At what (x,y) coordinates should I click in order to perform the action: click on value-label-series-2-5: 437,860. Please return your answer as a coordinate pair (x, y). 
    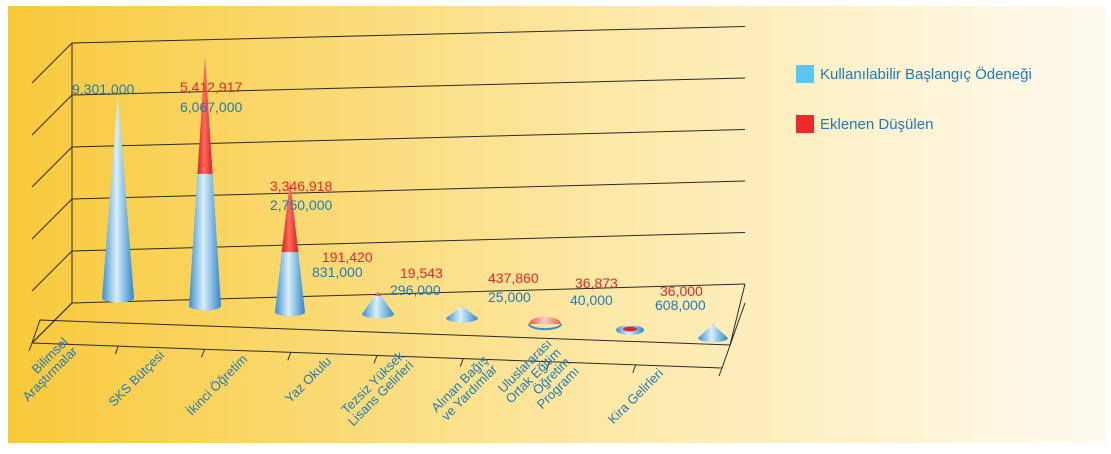
    Looking at the image, I should click on (513, 278).